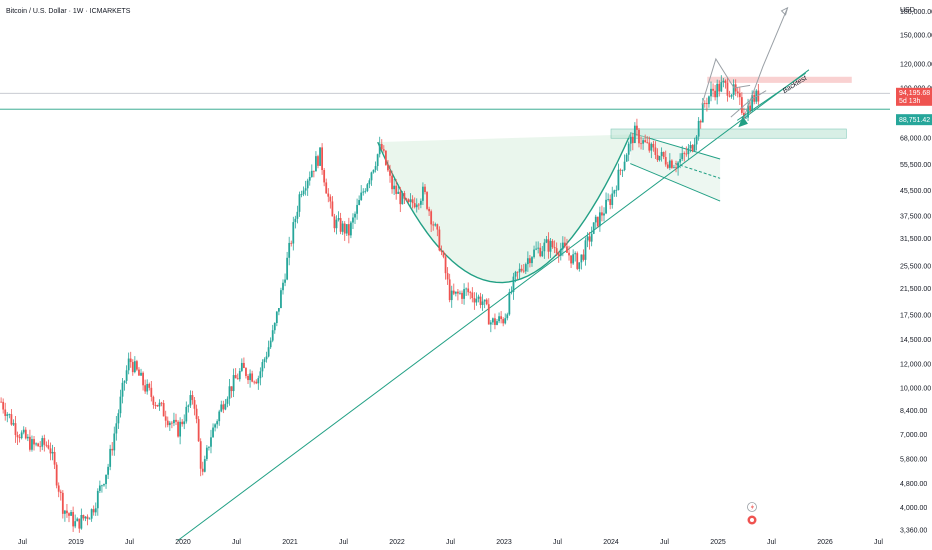  Describe the element at coordinates (728, 133) in the screenshot. I see `support-zone` at that location.